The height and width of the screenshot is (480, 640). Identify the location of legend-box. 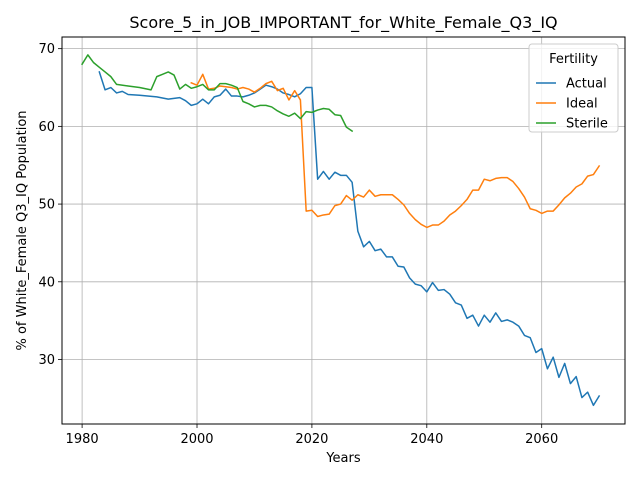
(573, 88).